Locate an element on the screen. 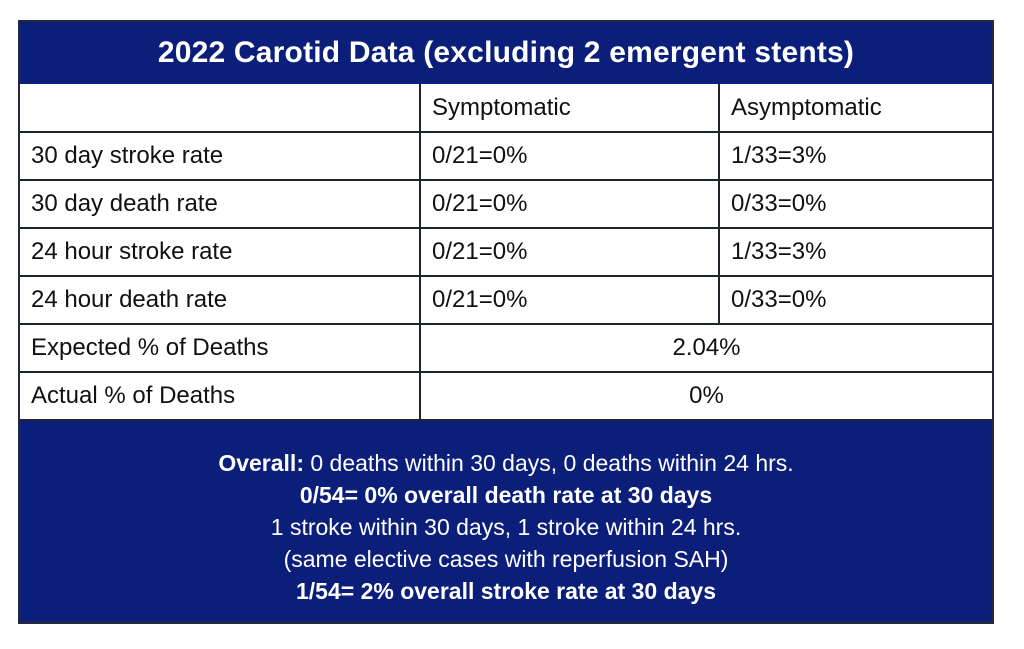 The height and width of the screenshot is (649, 1024). table-row-merged: Actual % of Deaths 0% is located at coordinates (506, 396).